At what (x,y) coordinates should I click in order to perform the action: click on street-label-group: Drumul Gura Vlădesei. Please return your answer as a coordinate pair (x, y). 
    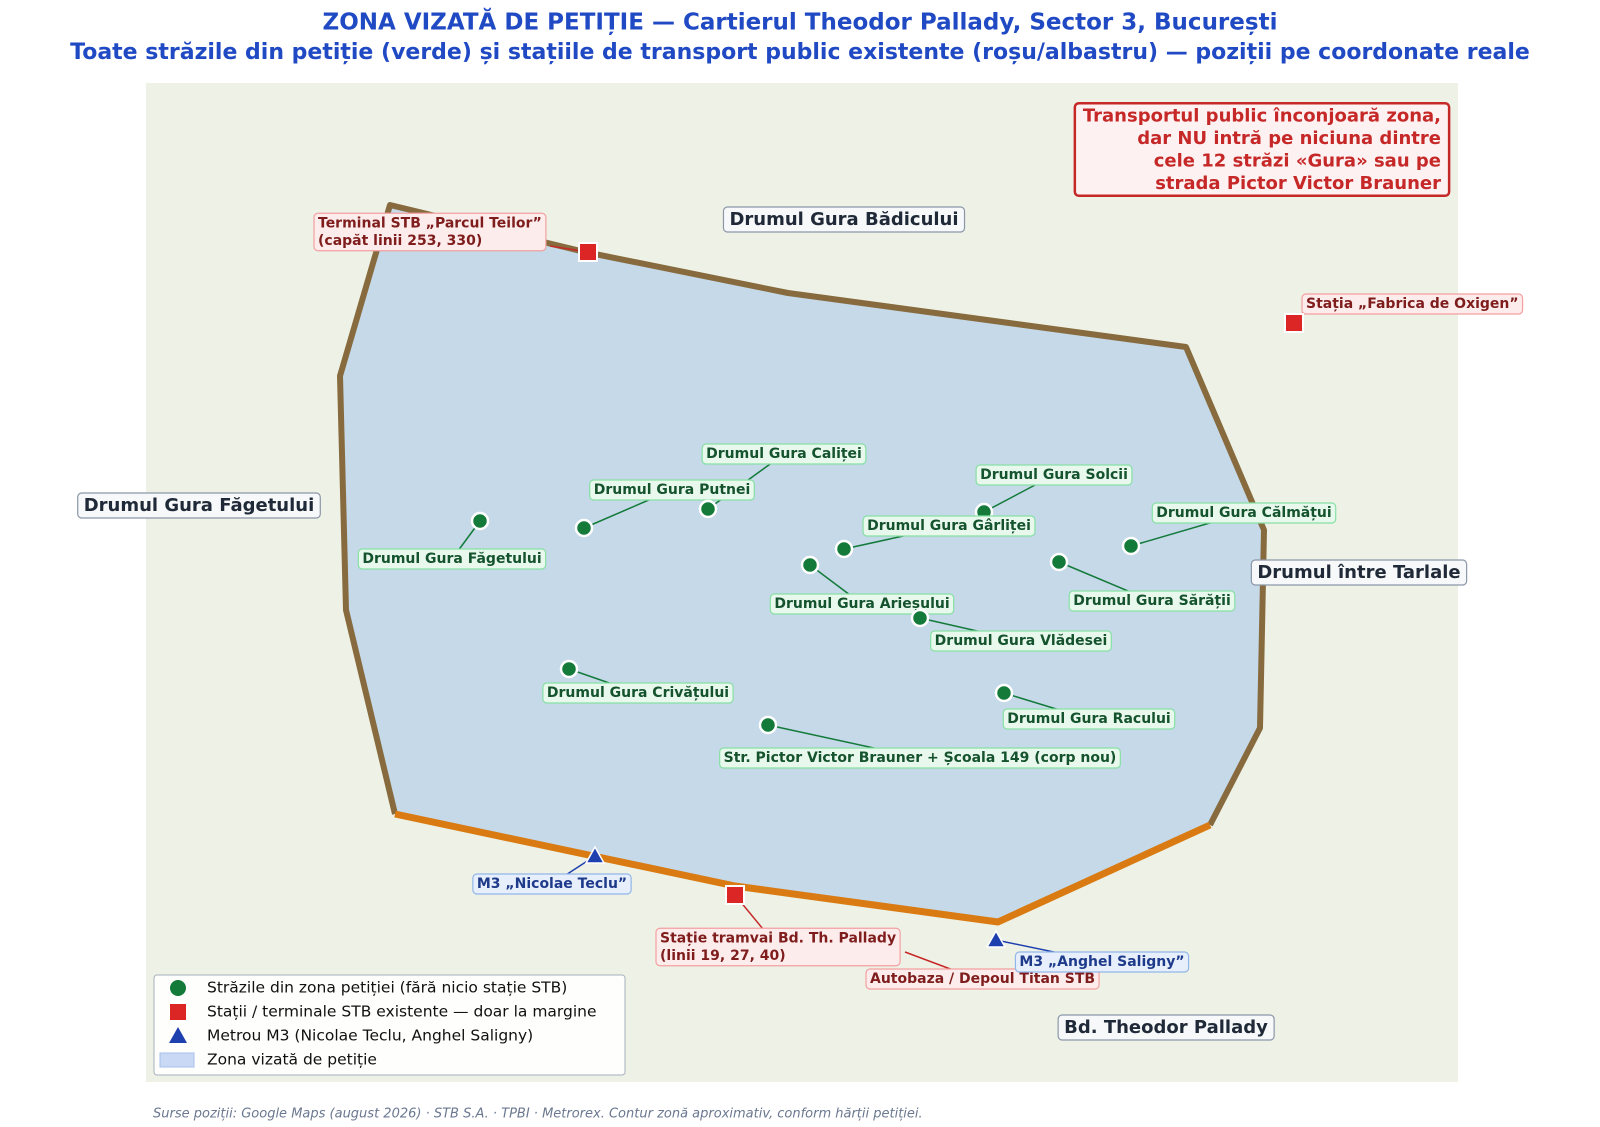
    Looking at the image, I should click on (1021, 641).